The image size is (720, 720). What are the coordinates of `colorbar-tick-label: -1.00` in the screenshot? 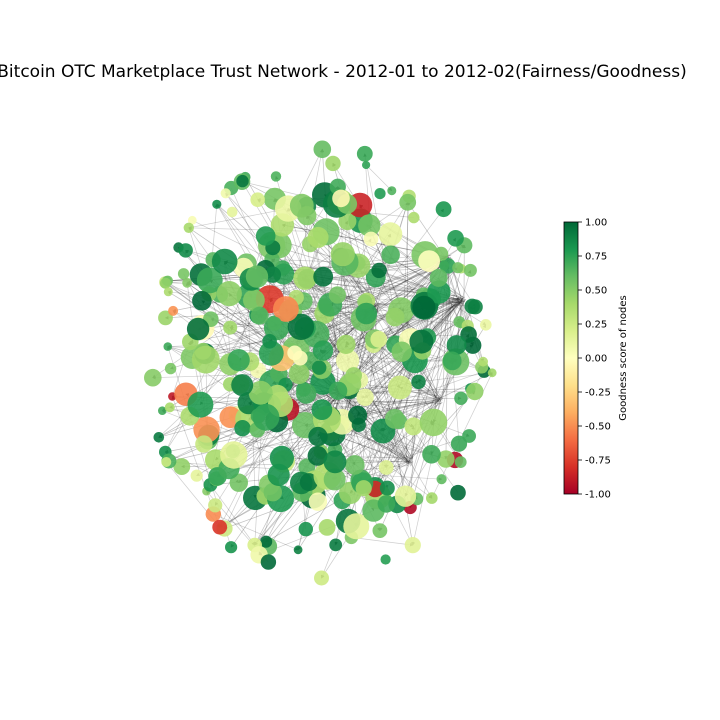 It's located at (598, 495).